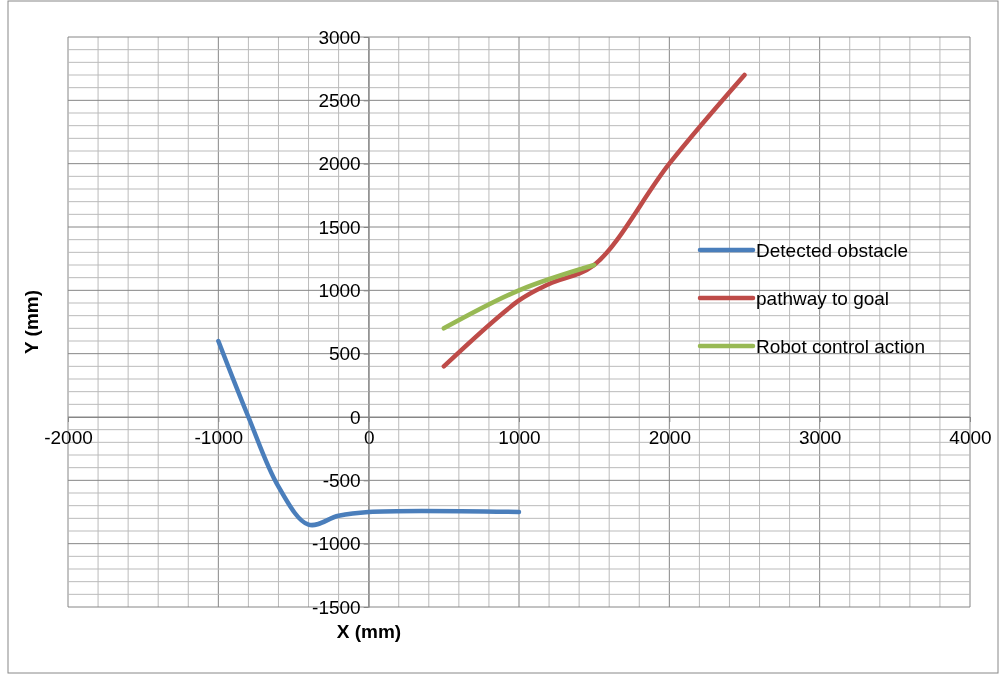 The image size is (1001, 675). Describe the element at coordinates (669, 437) in the screenshot. I see `x-tick-label: 2000` at that location.